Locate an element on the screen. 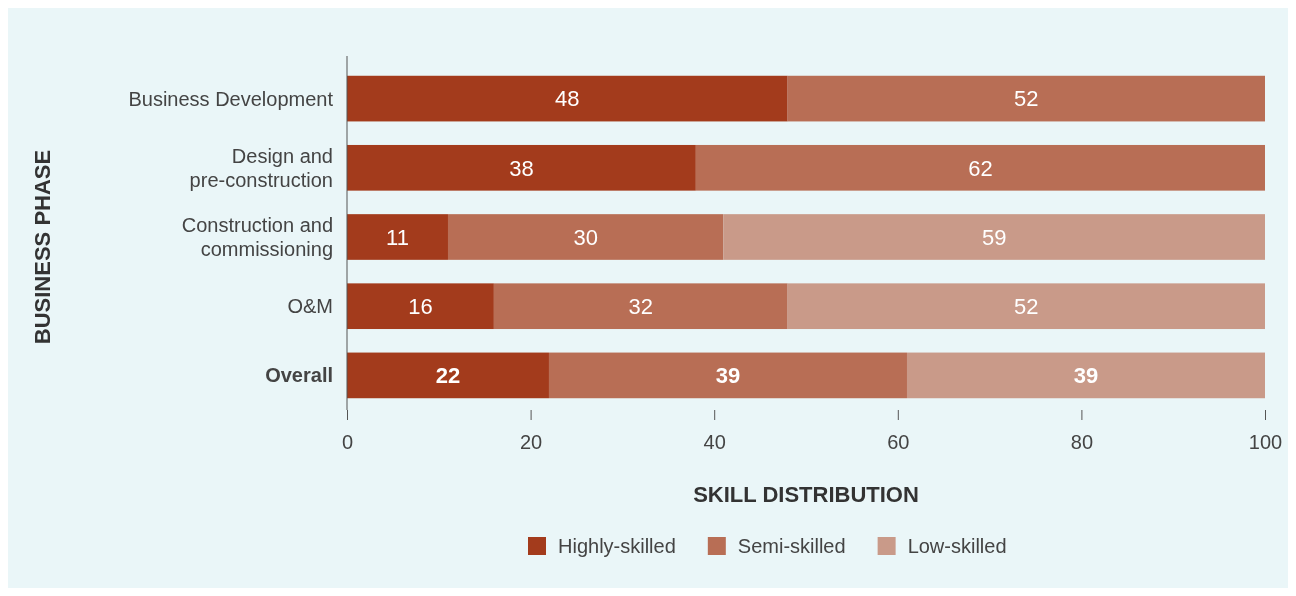  data-label: 62 is located at coordinates (980, 168).